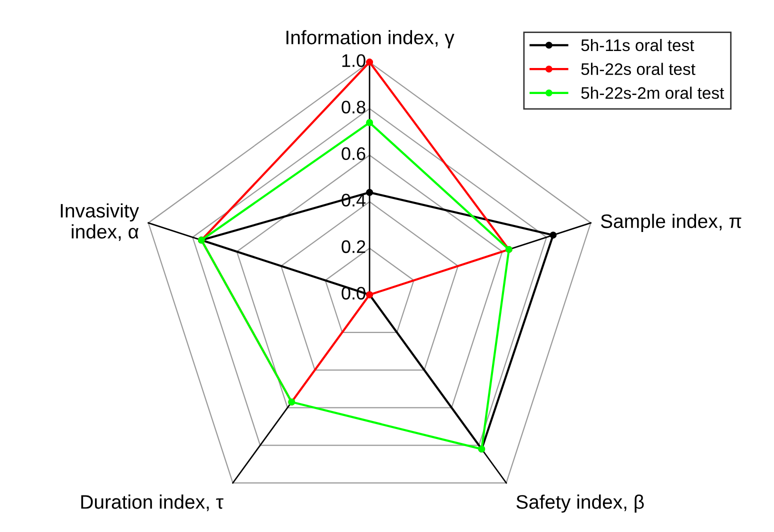 Image resolution: width=774 pixels, height=532 pixels. What do you see at coordinates (152, 503) in the screenshot?
I see `spoke-label: Duration index, τ` at bounding box center [152, 503].